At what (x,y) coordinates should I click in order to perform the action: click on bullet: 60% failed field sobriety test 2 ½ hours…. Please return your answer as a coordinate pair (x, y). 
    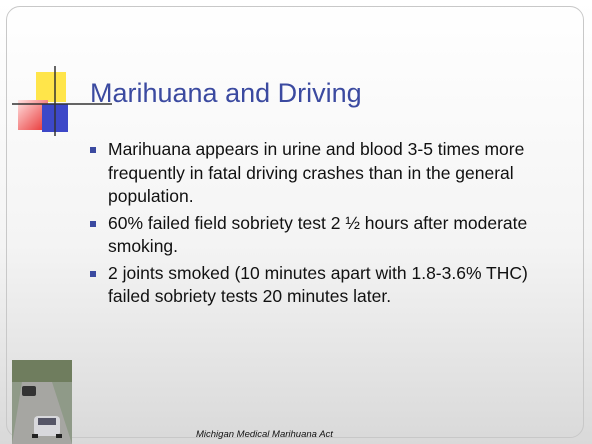
    Looking at the image, I should click on (325, 235).